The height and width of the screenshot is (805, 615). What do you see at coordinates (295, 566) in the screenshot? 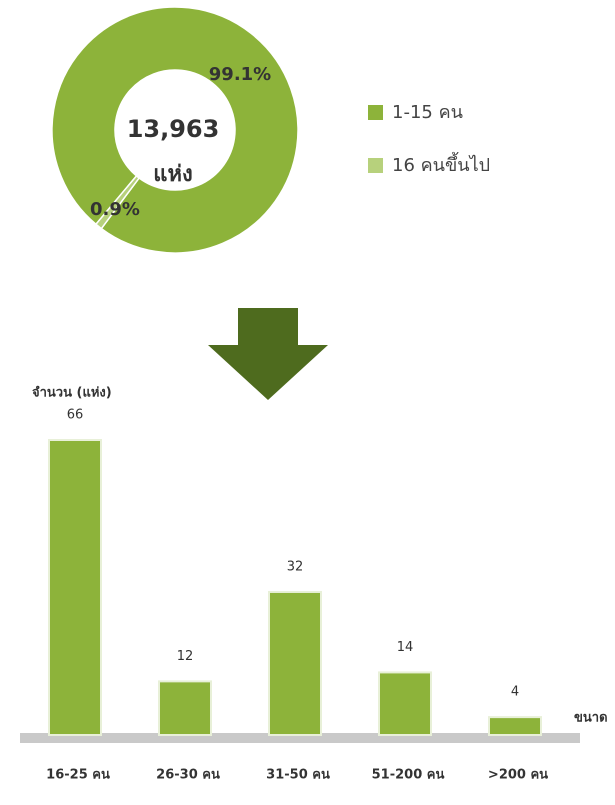
I see `value-label: 32` at bounding box center [295, 566].